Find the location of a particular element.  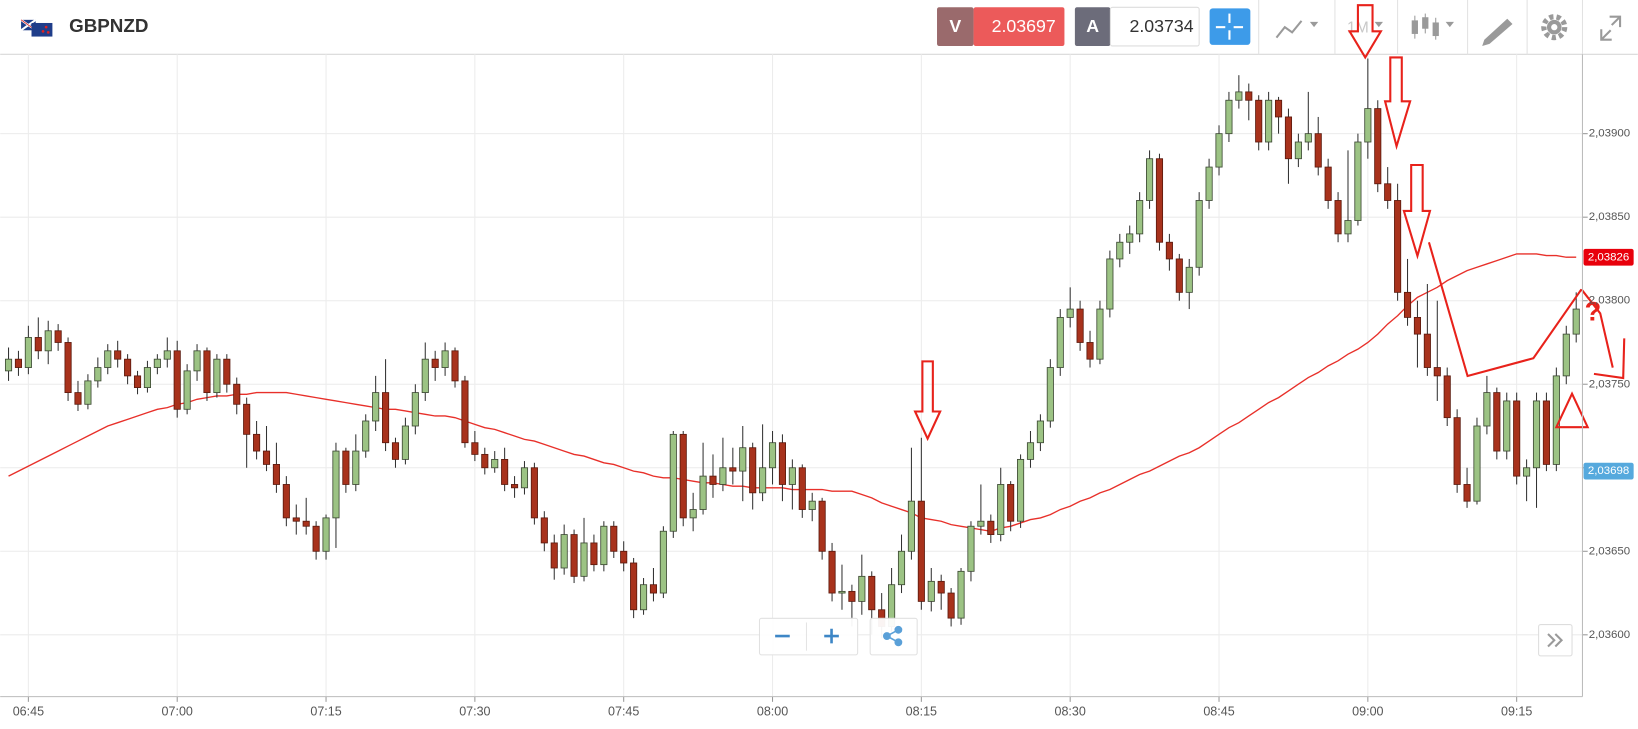

y-tick-label: 2,03800 is located at coordinates (1609, 301).